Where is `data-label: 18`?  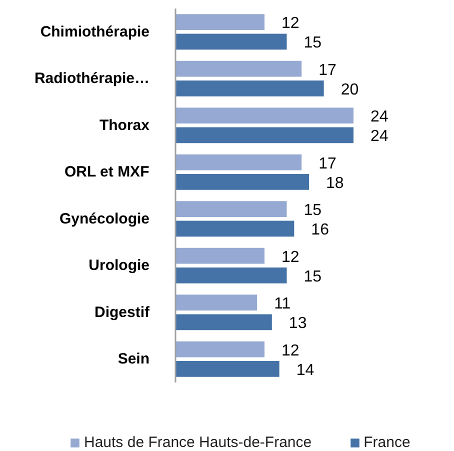 data-label: 18 is located at coordinates (335, 183).